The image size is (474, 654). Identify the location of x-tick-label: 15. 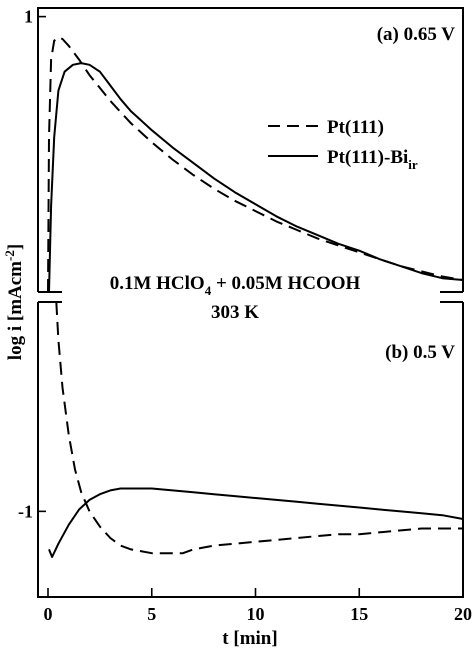
(359, 614).